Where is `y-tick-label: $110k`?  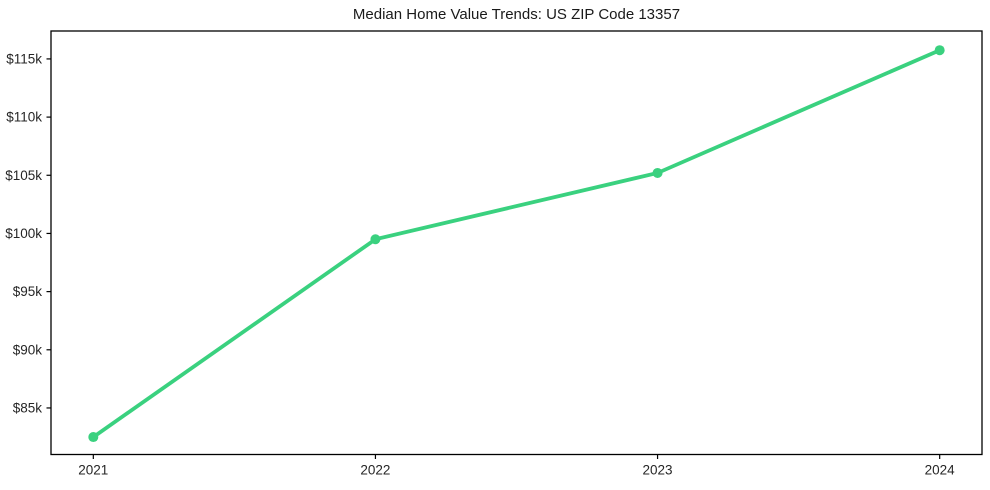
y-tick-label: $110k is located at coordinates (24, 117).